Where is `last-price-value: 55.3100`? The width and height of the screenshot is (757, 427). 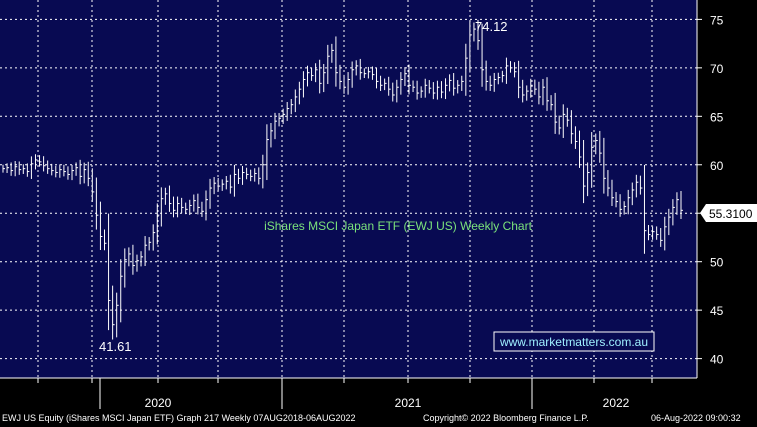 last-price-value: 55.3100 is located at coordinates (731, 214).